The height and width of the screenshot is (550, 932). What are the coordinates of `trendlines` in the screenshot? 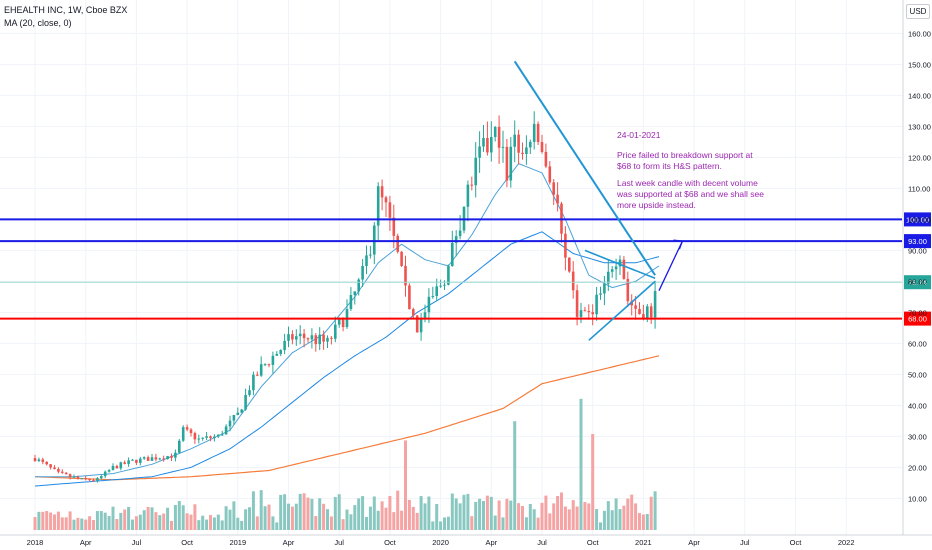 It's located at (598, 200).